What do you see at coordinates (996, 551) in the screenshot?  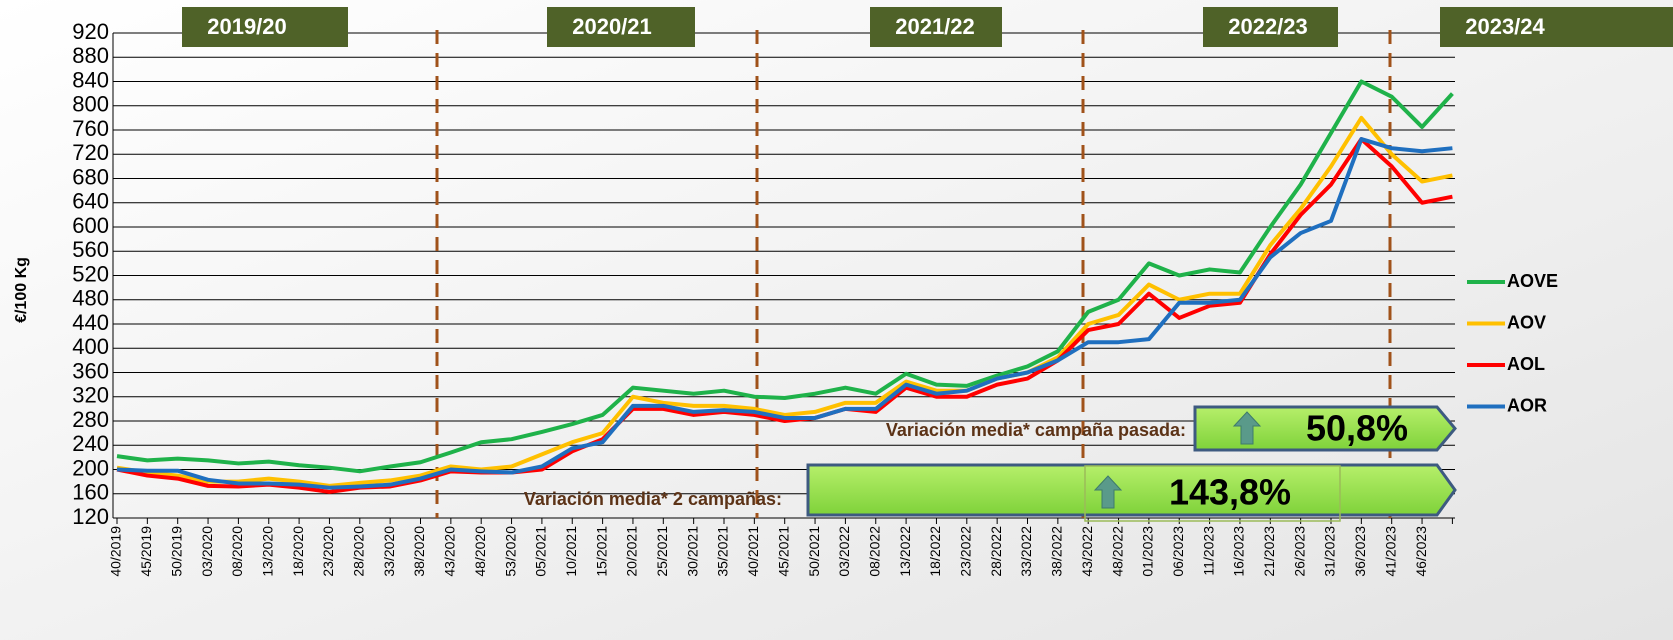 I see `x-tick-label: 28/2022` at bounding box center [996, 551].